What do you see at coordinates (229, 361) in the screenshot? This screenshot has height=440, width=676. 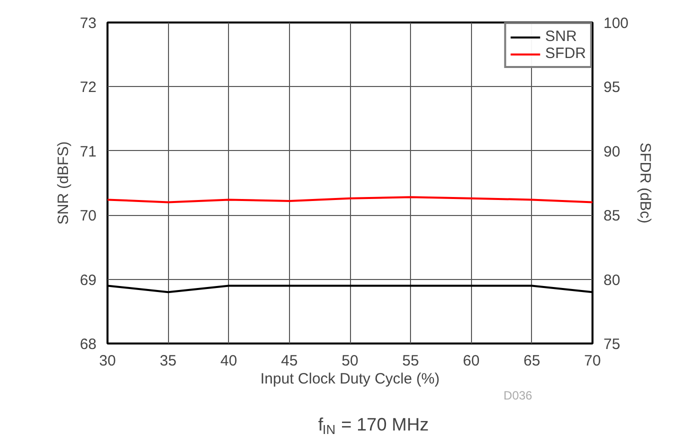 I see `x-tick-label: 40` at bounding box center [229, 361].